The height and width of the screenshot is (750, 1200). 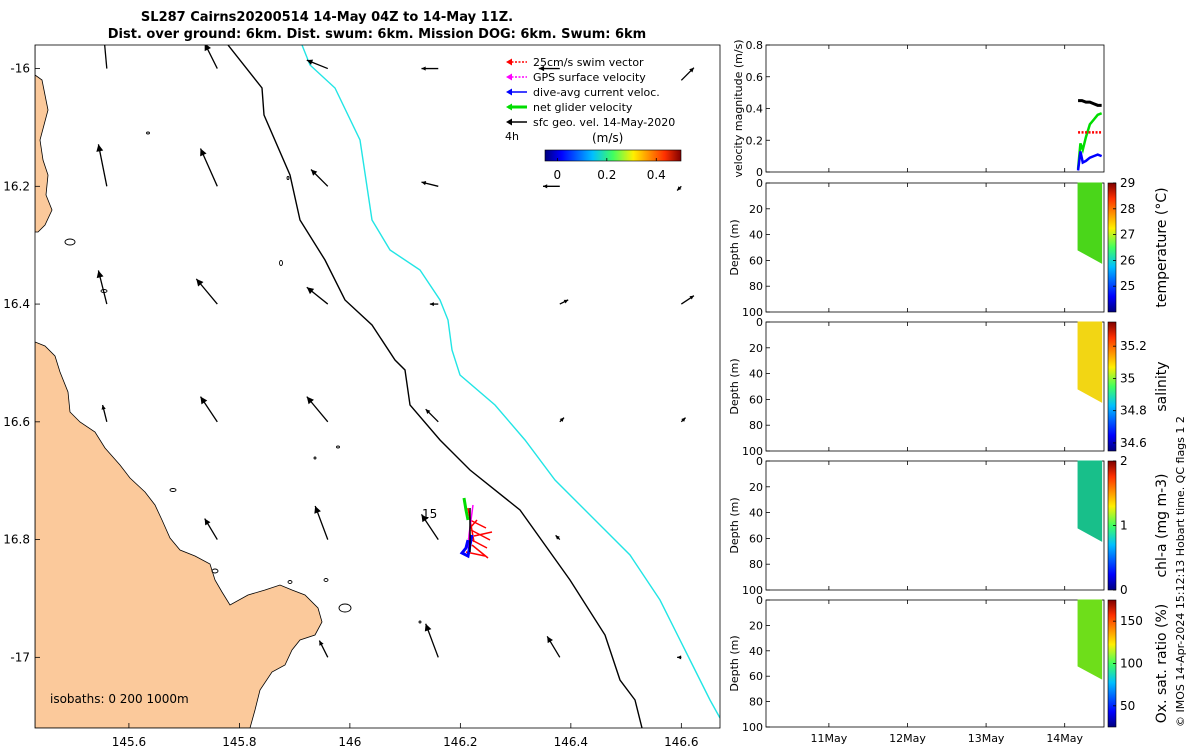 What do you see at coordinates (1127, 209) in the screenshot?
I see `colorbar-tick-label: 28` at bounding box center [1127, 209].